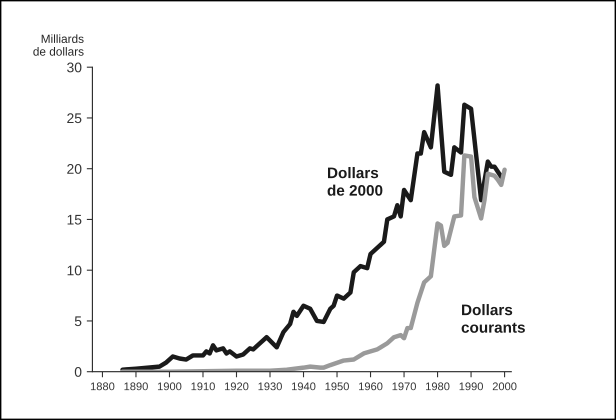 This screenshot has height=420, width=616. Describe the element at coordinates (74, 118) in the screenshot. I see `y-tick-label: 25` at that location.